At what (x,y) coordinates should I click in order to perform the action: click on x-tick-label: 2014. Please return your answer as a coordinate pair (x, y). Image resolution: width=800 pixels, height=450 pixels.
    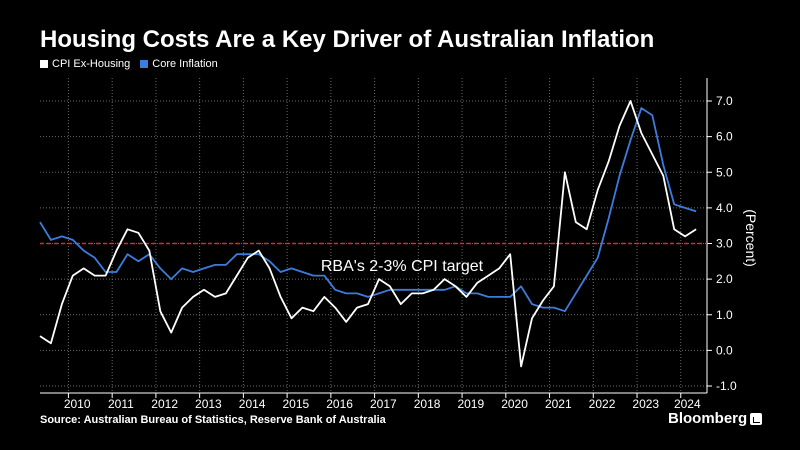
    Looking at the image, I should click on (252, 404).